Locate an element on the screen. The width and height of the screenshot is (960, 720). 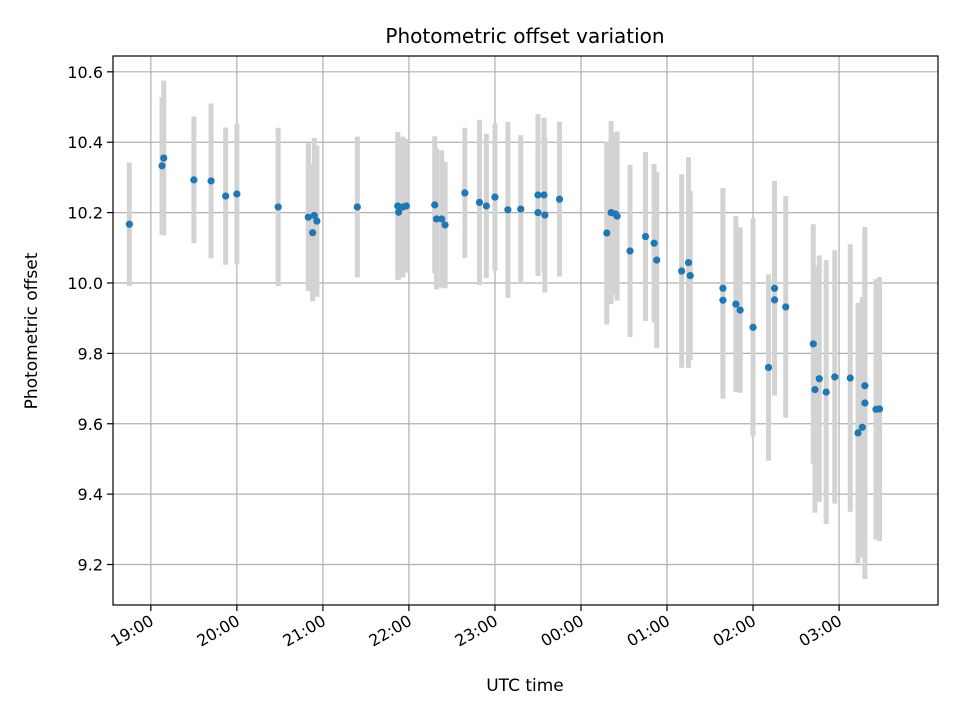
y-tick-label: 10.2 is located at coordinates (85, 213).